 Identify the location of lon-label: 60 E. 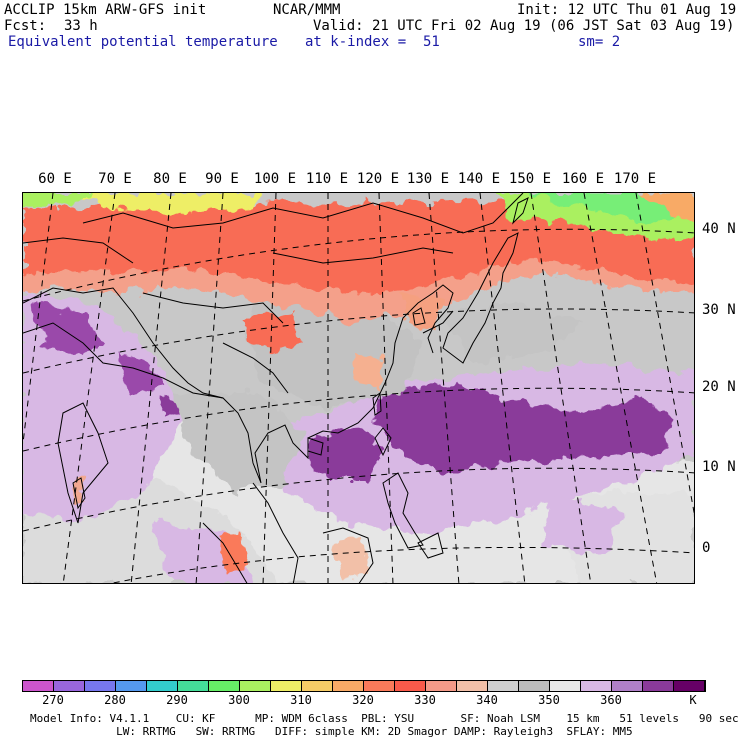
(55, 179).